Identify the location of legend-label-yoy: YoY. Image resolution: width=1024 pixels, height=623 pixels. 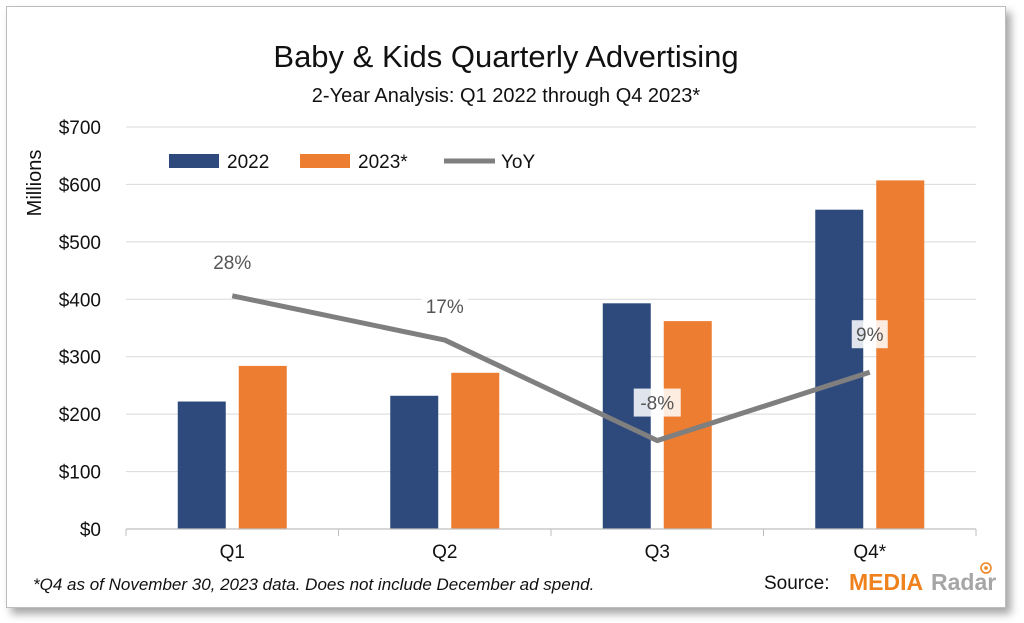
(518, 162).